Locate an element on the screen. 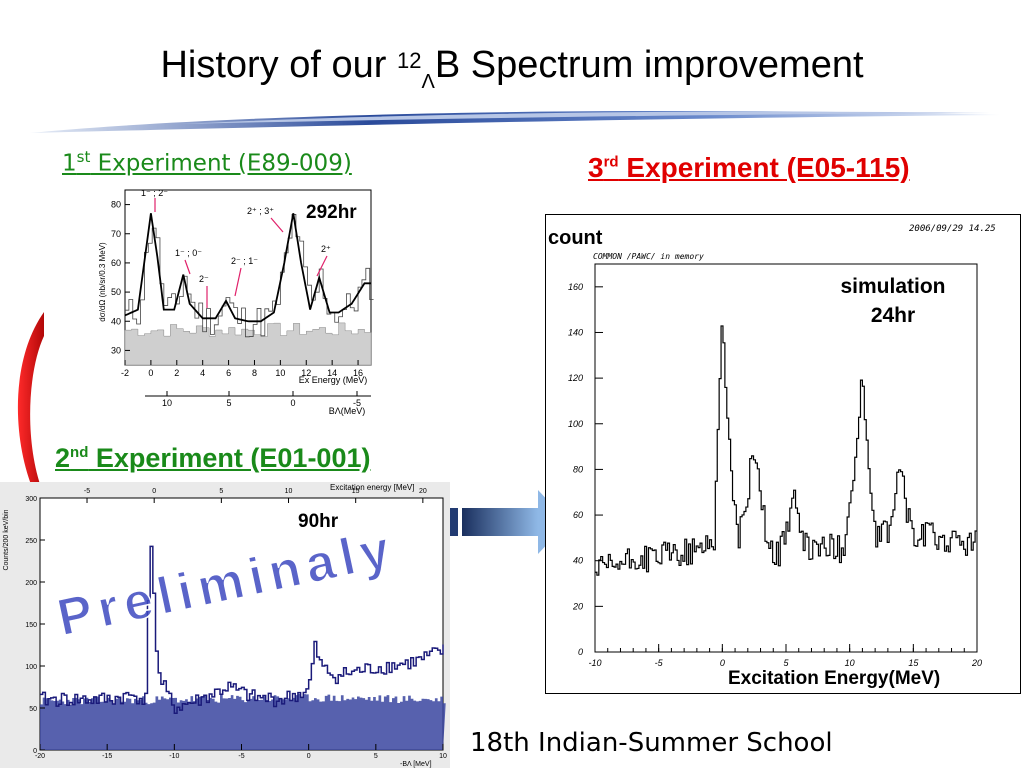 This screenshot has height=768, width=1024. simulation-note: simulation 24hr is located at coordinates (893, 301).